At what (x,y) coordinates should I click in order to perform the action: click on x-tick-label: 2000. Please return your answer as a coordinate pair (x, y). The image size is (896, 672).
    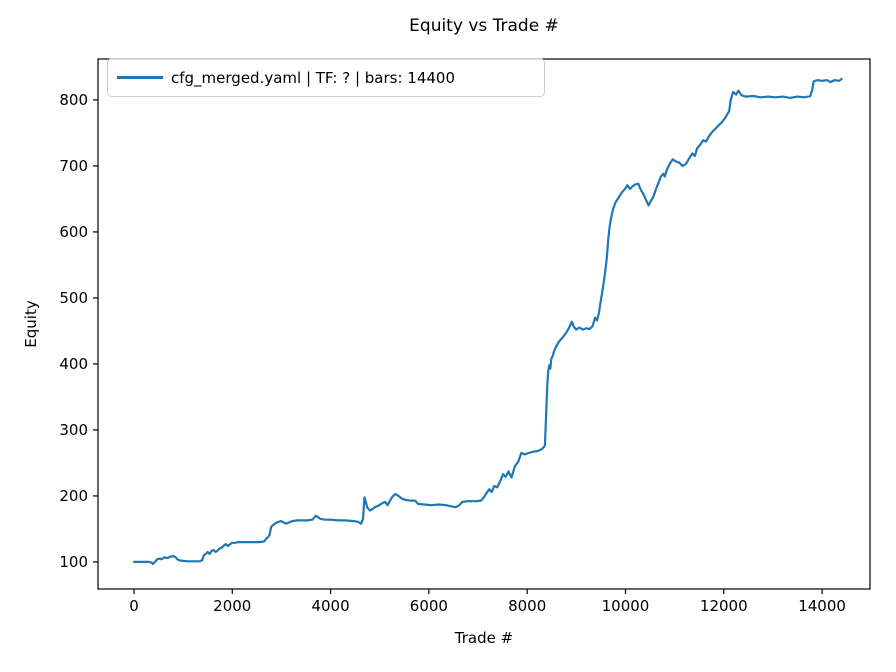
    Looking at the image, I should click on (232, 606).